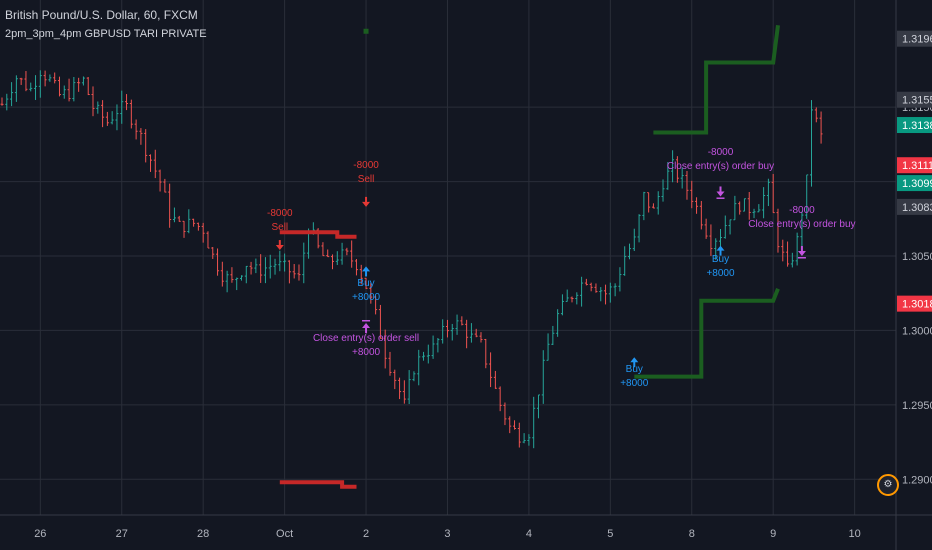  Describe the element at coordinates (917, 331) in the screenshot. I see `y-tick-label: 1.3000` at that location.